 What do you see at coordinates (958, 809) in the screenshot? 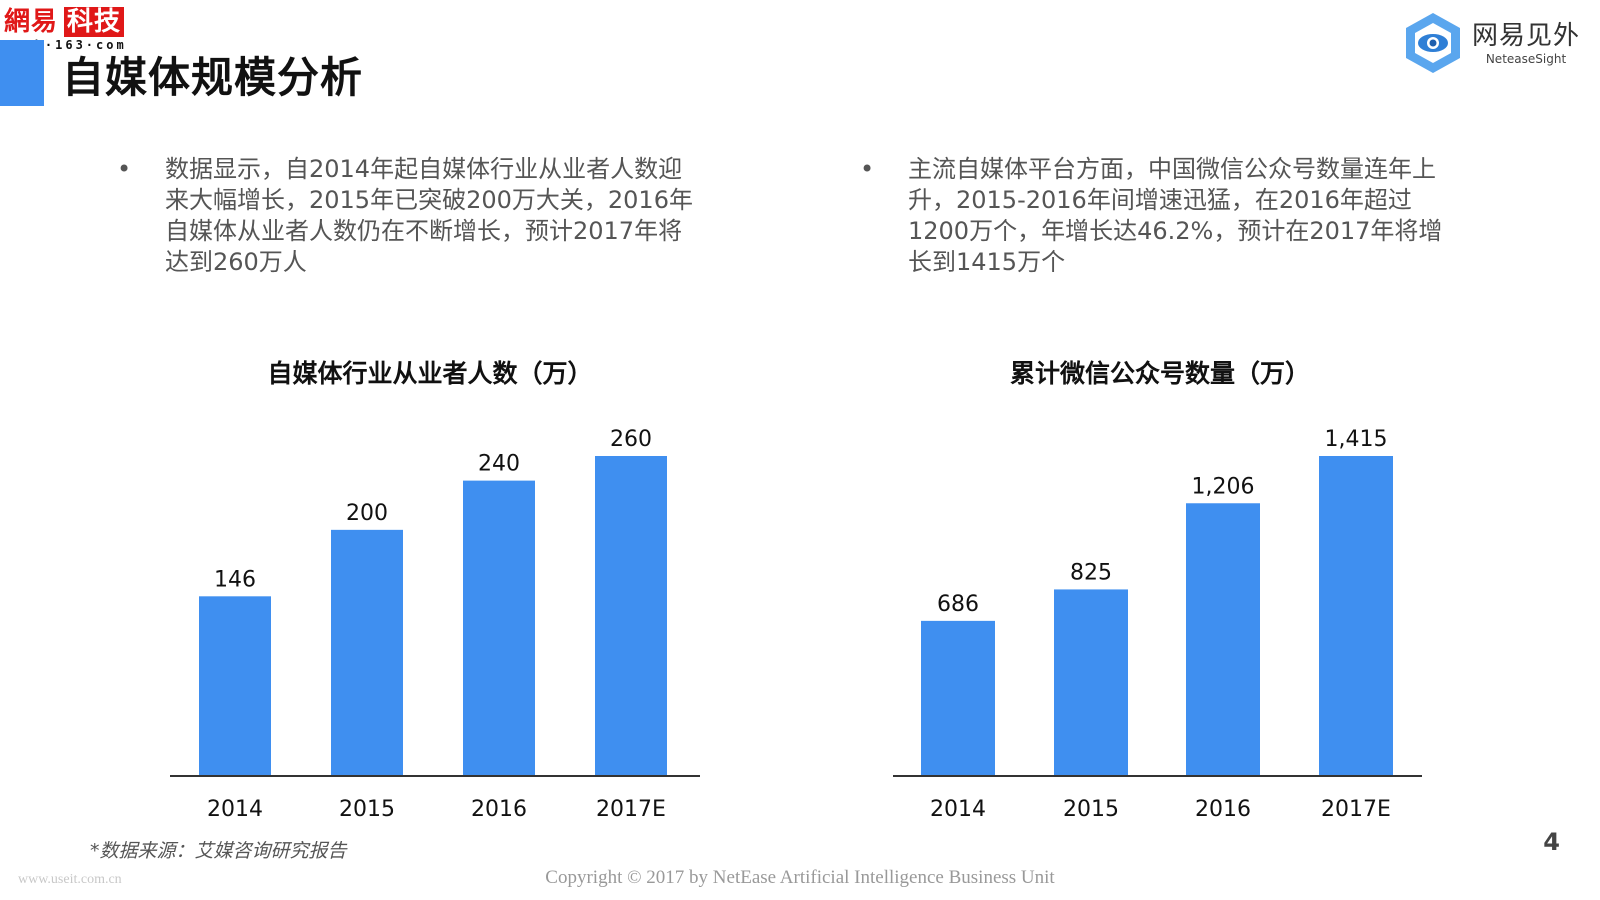
I see `x-tick-label-1-2014: 2014` at bounding box center [958, 809].